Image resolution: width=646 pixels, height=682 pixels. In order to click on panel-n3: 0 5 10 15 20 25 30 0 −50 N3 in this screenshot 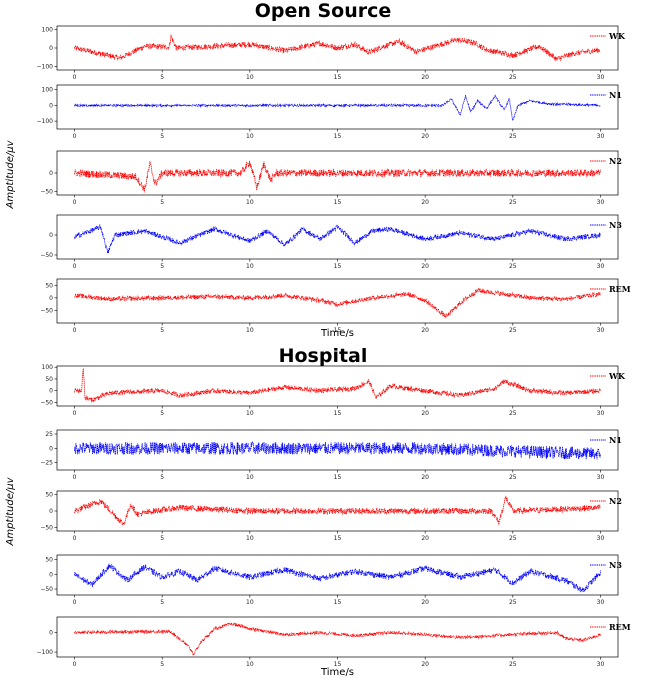, I will do `click(331, 242)`.